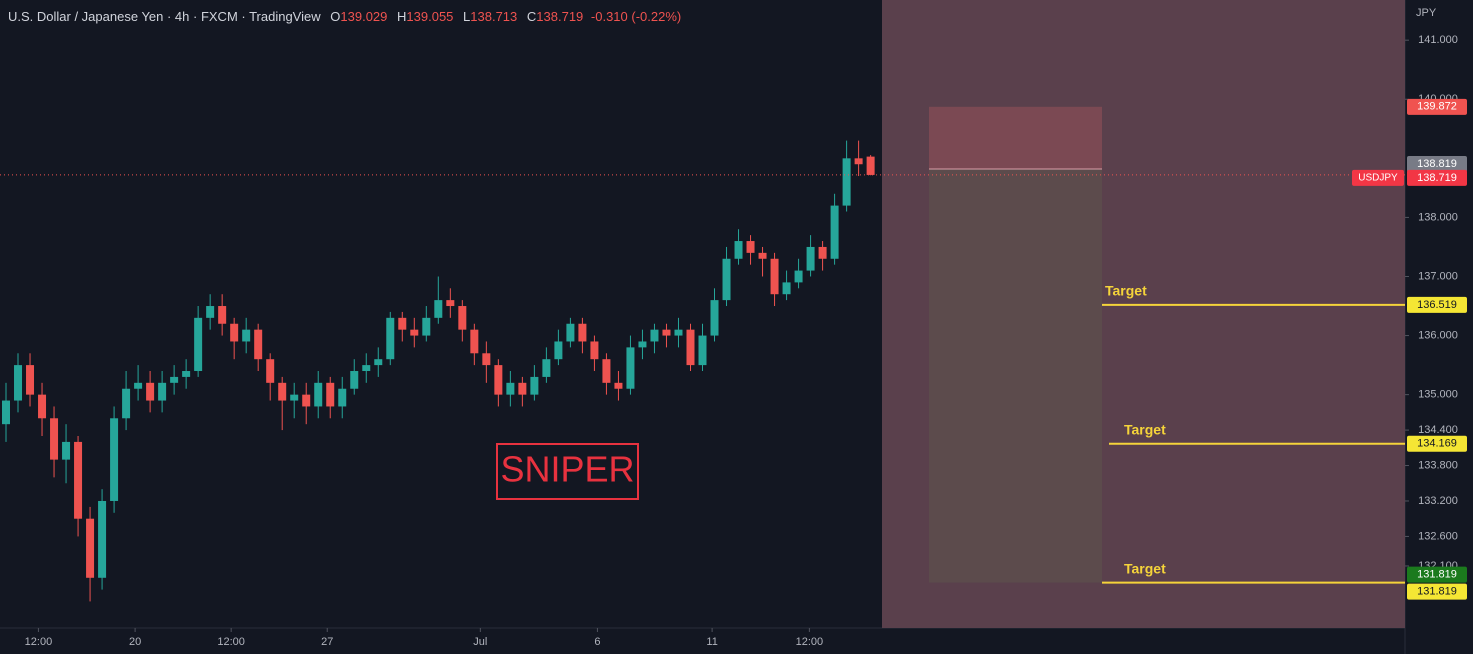 The height and width of the screenshot is (654, 1473). I want to click on y-tick-label: 137.000, so click(1438, 276).